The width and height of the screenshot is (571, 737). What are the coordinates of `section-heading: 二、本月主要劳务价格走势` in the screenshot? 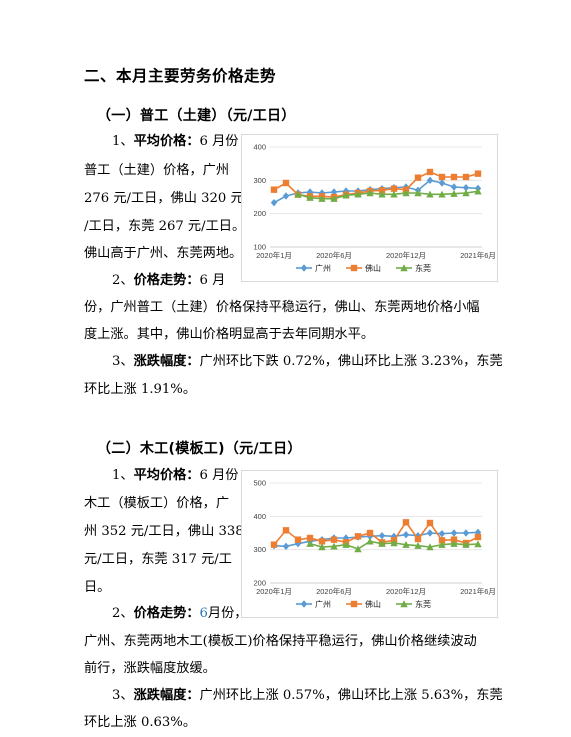 It's located at (180, 76).